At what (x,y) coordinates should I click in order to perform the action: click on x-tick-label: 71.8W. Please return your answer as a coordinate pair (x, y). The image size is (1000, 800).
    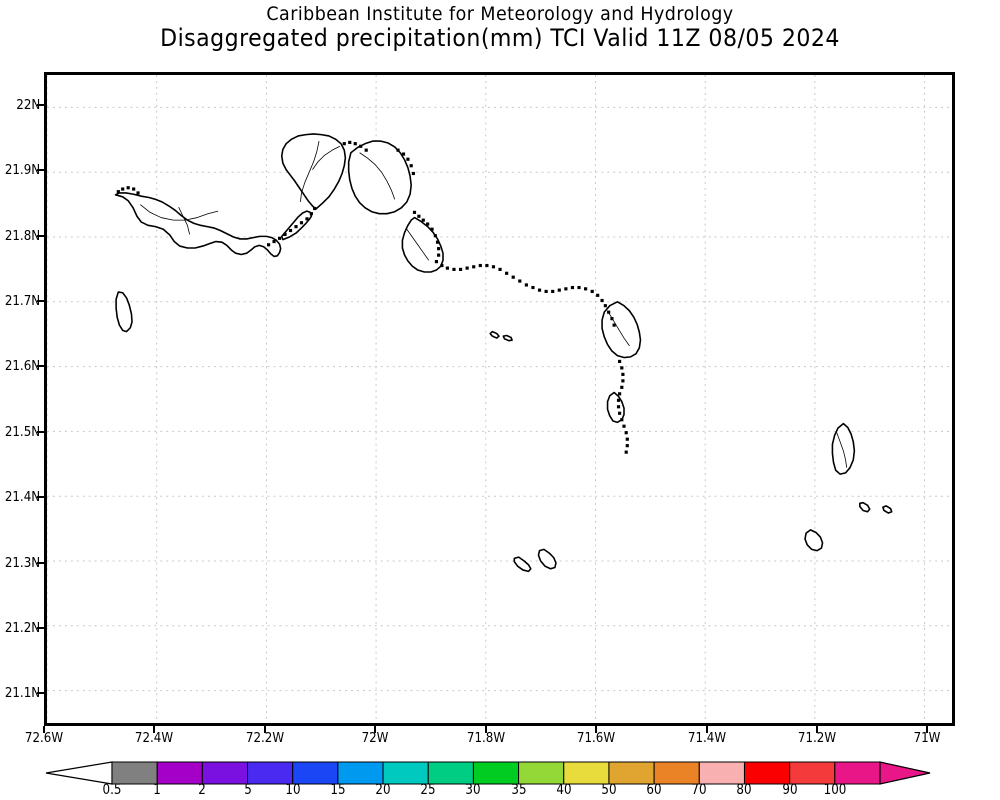
    Looking at the image, I should click on (485, 738).